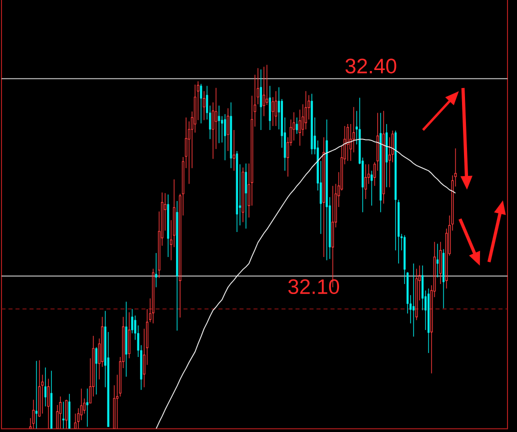 Image resolution: width=517 pixels, height=432 pixels. I want to click on ref-line-label: 32.10, so click(314, 286).